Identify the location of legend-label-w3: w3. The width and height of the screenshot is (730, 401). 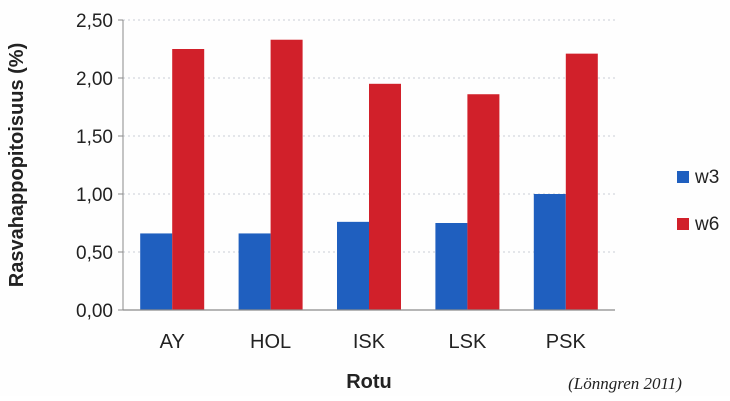
(706, 177).